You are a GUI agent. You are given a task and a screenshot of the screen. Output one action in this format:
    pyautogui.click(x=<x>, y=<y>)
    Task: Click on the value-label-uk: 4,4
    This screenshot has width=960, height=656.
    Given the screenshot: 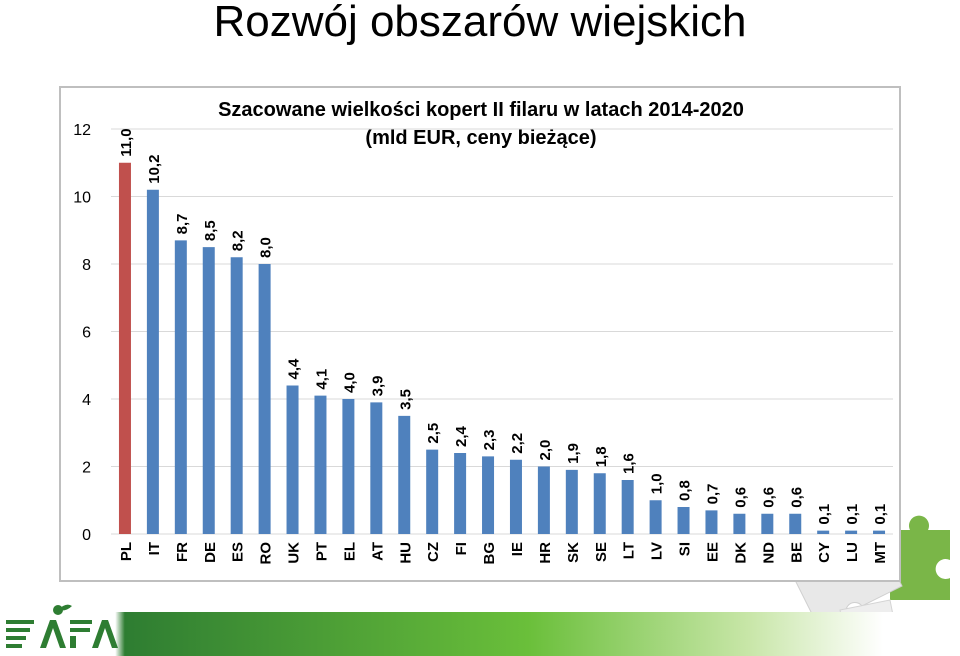 What is the action you would take?
    pyautogui.click(x=294, y=369)
    